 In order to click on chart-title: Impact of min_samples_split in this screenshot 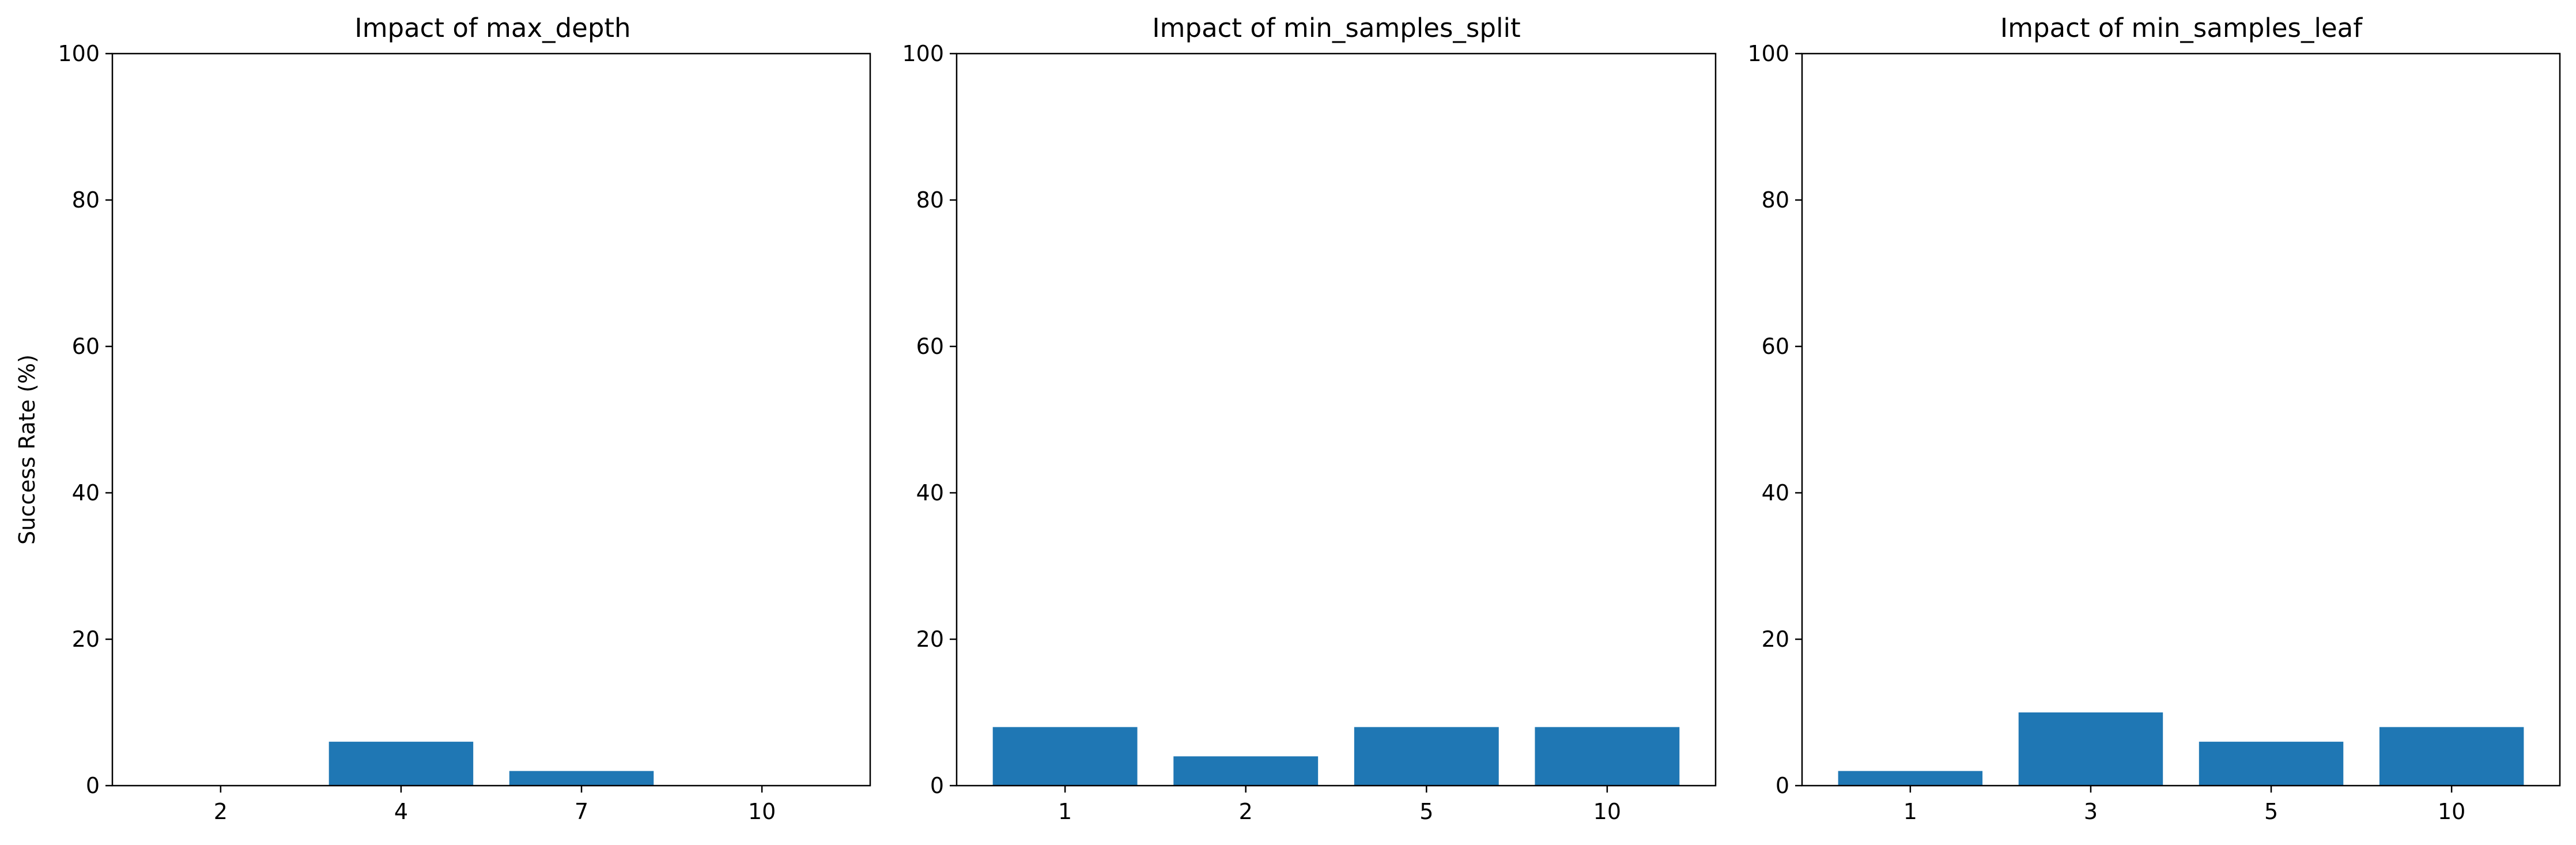, I will do `click(1336, 28)`.